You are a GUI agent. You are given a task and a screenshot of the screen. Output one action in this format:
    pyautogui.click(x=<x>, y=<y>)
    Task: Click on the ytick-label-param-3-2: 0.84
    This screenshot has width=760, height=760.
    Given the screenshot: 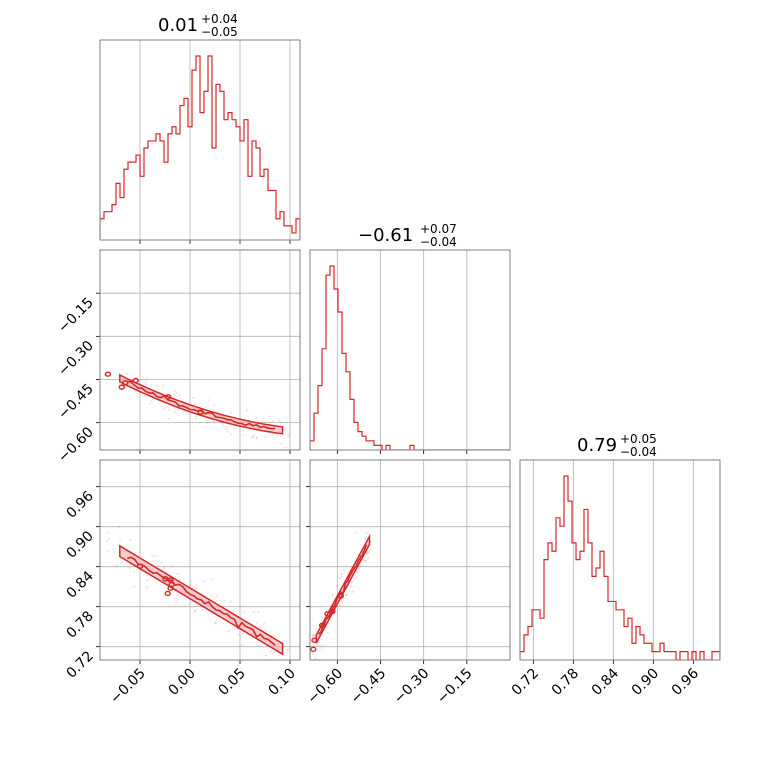 What is the action you would take?
    pyautogui.click(x=79, y=584)
    